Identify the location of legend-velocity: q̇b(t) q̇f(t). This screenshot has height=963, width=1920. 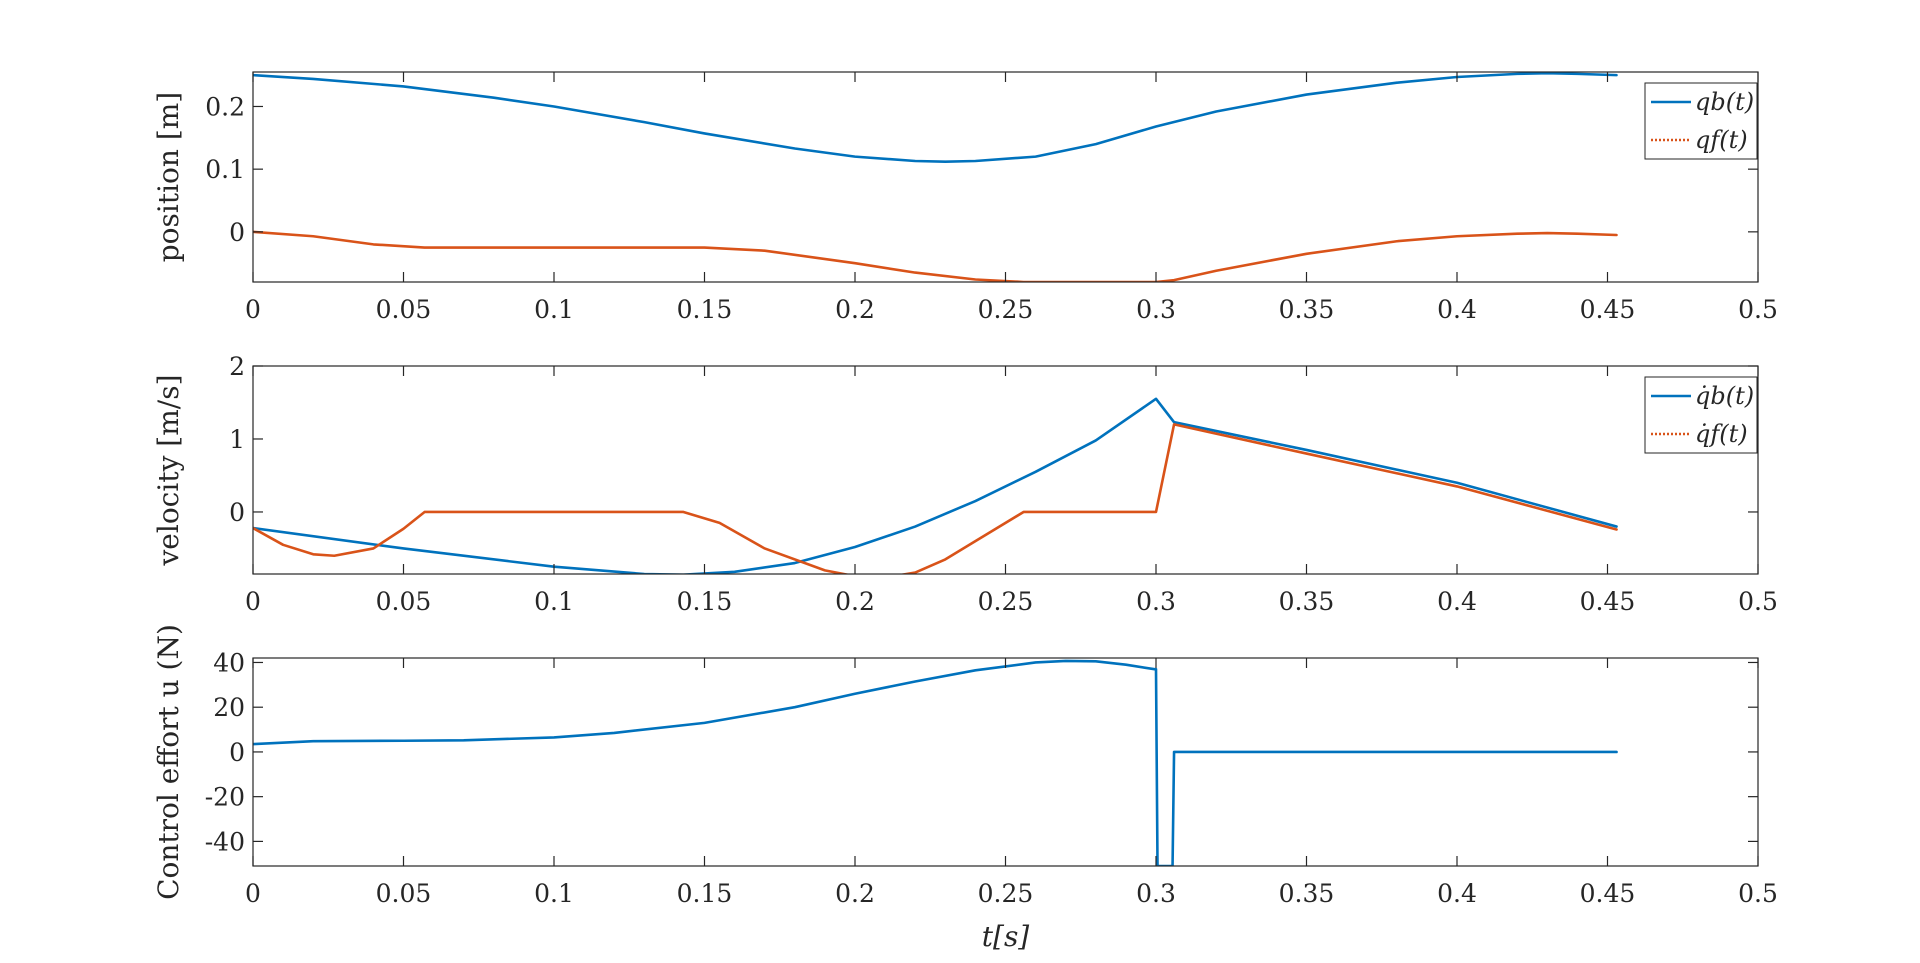
(1701, 415).